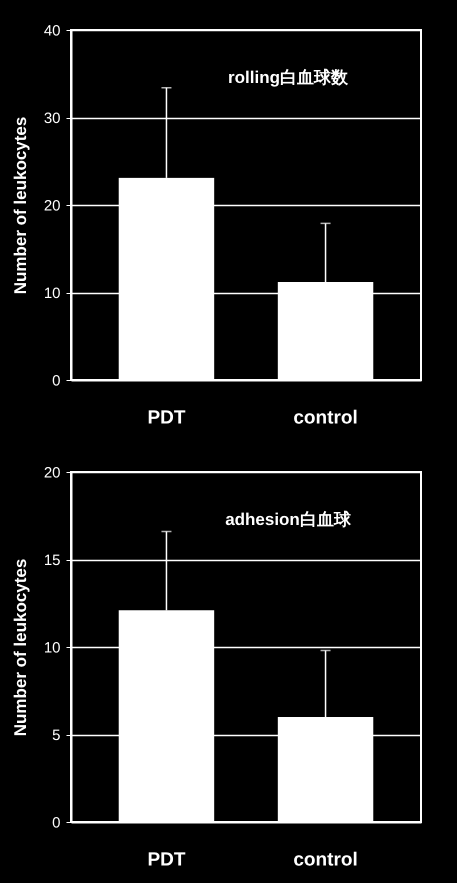 The height and width of the screenshot is (883, 457). Describe the element at coordinates (52, 31) in the screenshot. I see `y-tick-label: 40` at that location.